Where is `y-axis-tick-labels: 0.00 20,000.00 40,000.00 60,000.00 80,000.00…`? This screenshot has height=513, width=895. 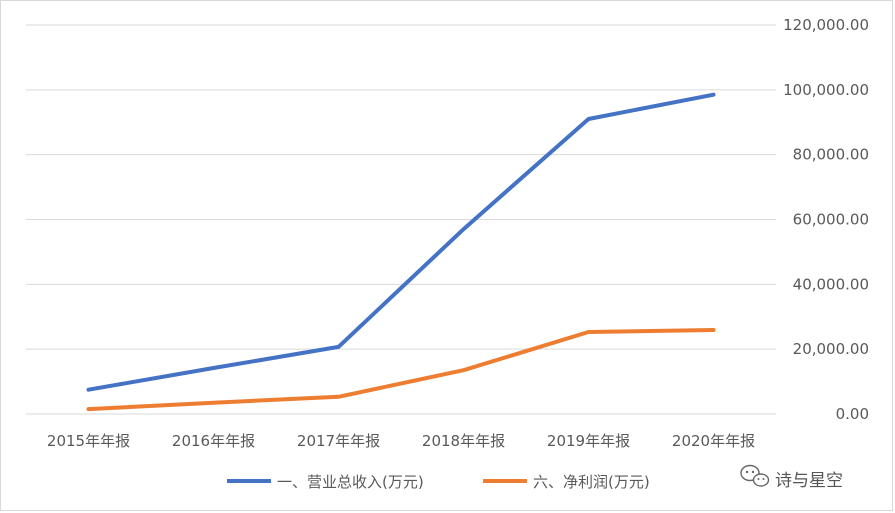 y-axis-tick-labels: 0.00 20,000.00 40,000.00 60,000.00 80,000.00… is located at coordinates (826, 219).